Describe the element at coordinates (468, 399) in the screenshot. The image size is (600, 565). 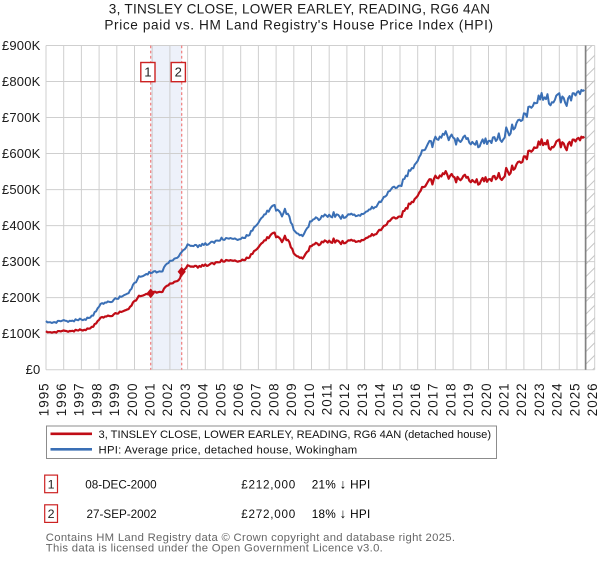
I see `svg-text: 2019` at that location.